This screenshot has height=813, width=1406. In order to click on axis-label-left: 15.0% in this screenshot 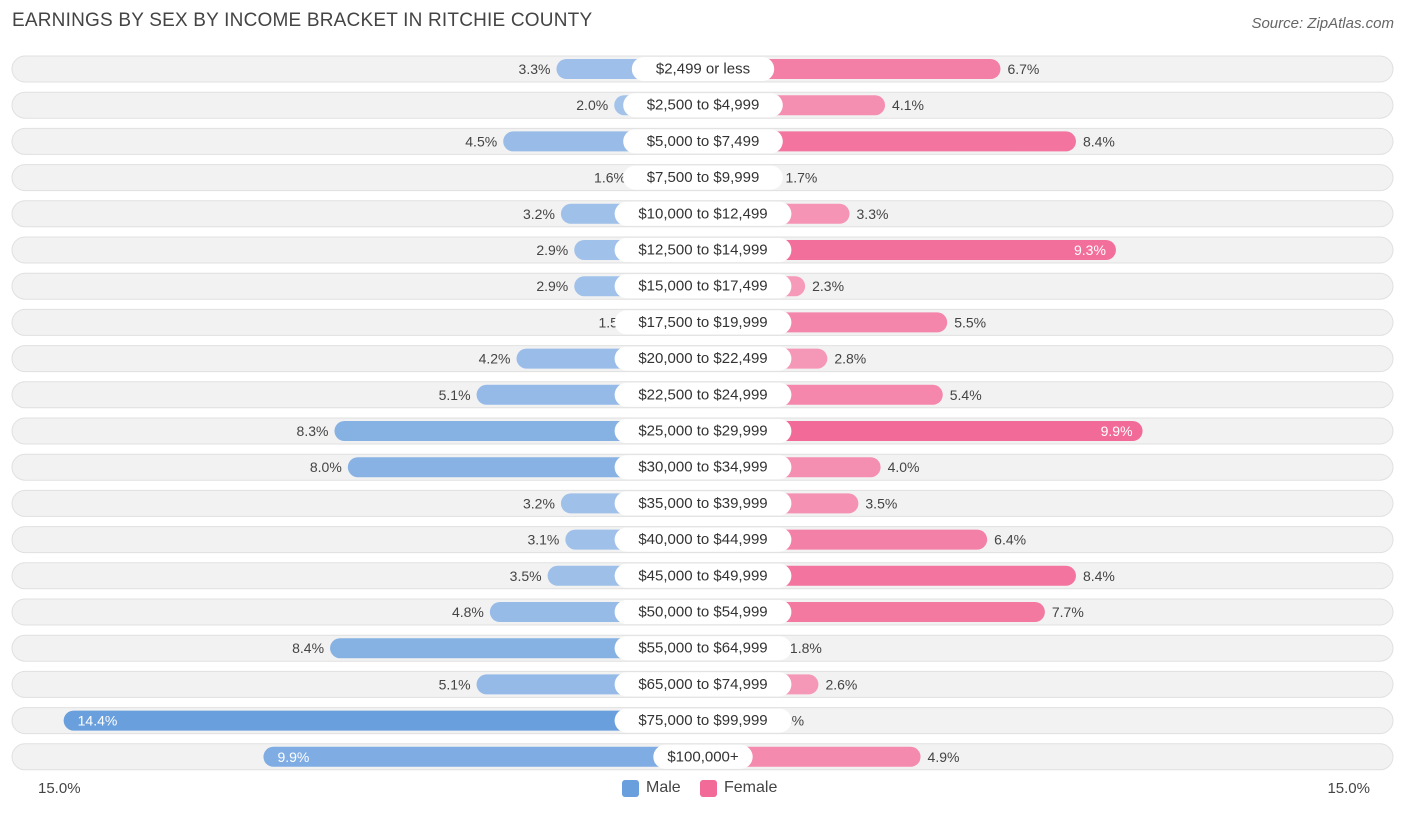, I will do `click(59, 788)`.